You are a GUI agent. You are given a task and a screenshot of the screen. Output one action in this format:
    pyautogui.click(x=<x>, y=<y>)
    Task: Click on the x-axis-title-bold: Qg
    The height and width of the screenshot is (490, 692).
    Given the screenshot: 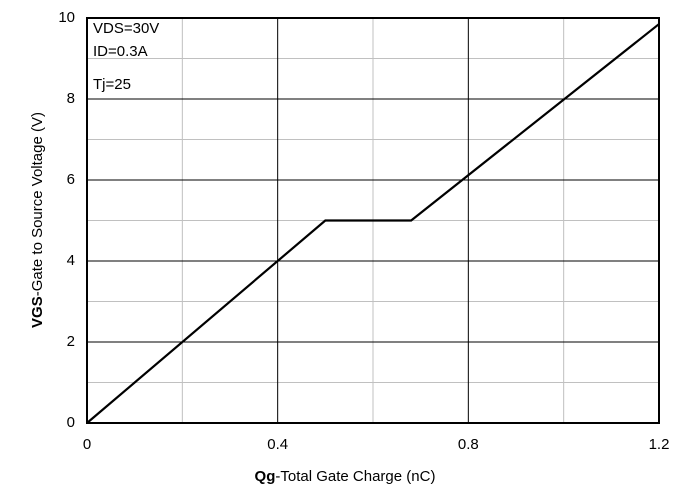 What is the action you would take?
    pyautogui.click(x=265, y=476)
    